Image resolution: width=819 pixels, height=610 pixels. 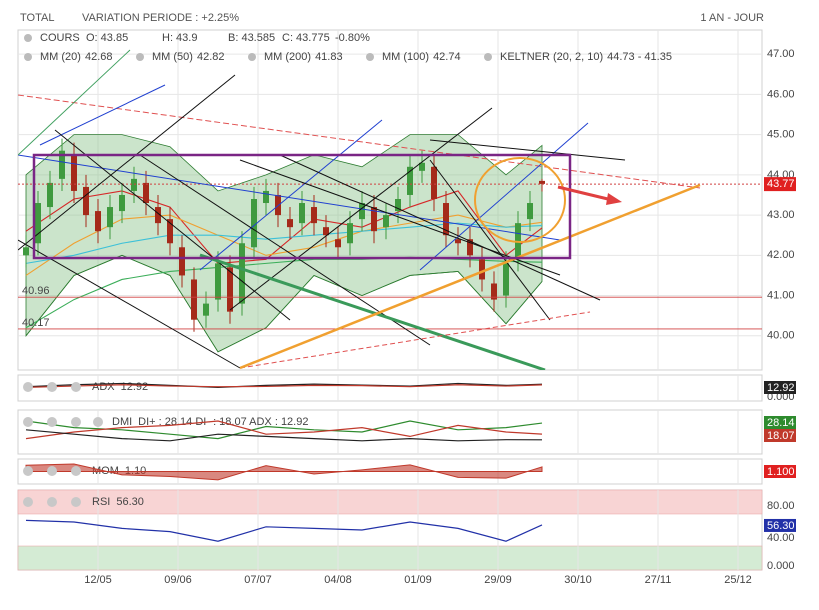 What do you see at coordinates (251, 38) in the screenshot?
I see `legend-value: B: 43.585` at bounding box center [251, 38].